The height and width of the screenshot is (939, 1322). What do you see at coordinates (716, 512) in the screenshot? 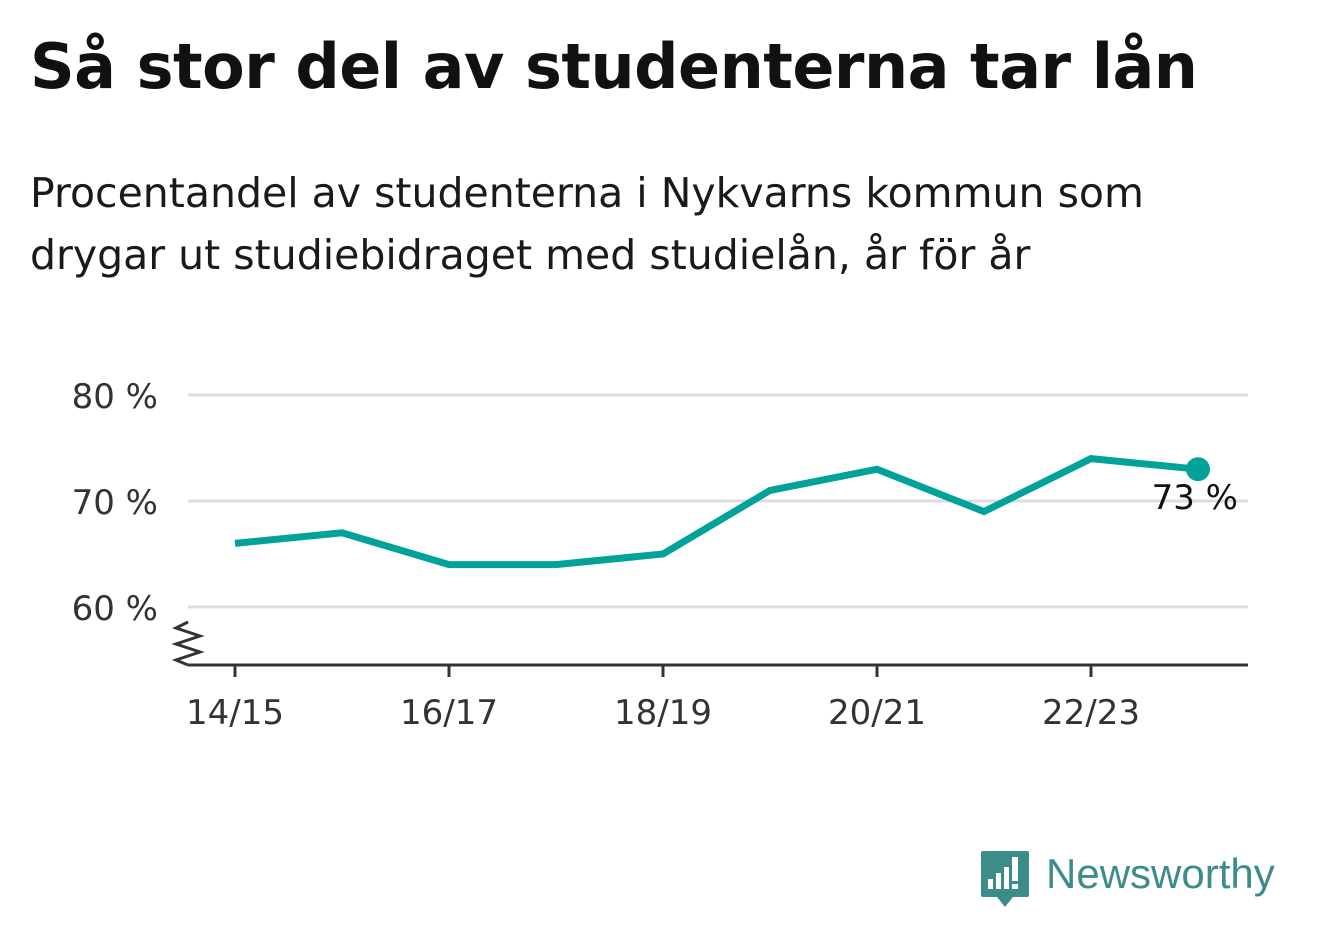
I see `series-line` at bounding box center [716, 512].